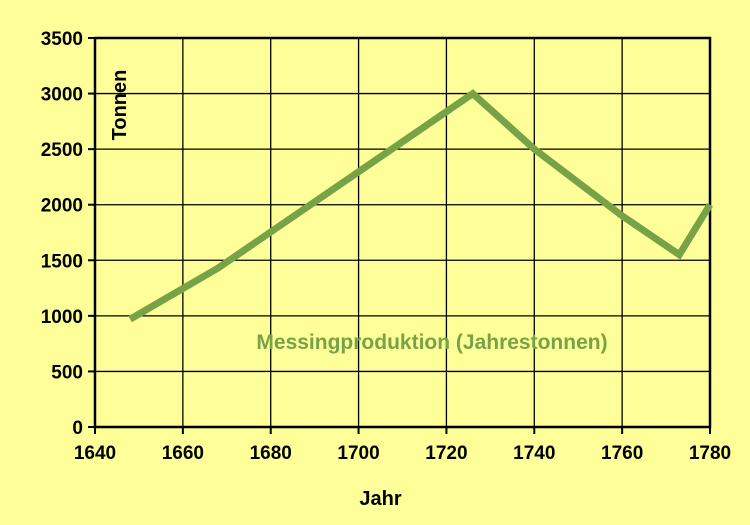 The width and height of the screenshot is (750, 525). What do you see at coordinates (431, 342) in the screenshot?
I see `series-label: Messingproduktion (Jahrestonnen)` at bounding box center [431, 342].